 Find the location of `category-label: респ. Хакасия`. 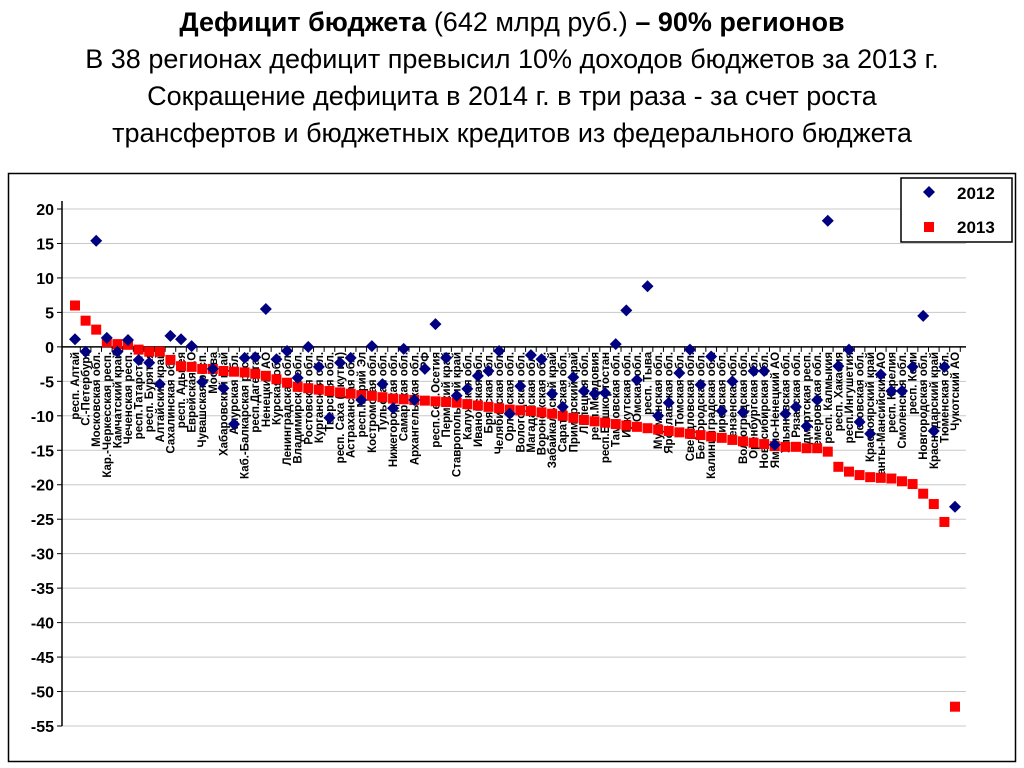

category-label: респ. Хакасия is located at coordinates (839, 391).